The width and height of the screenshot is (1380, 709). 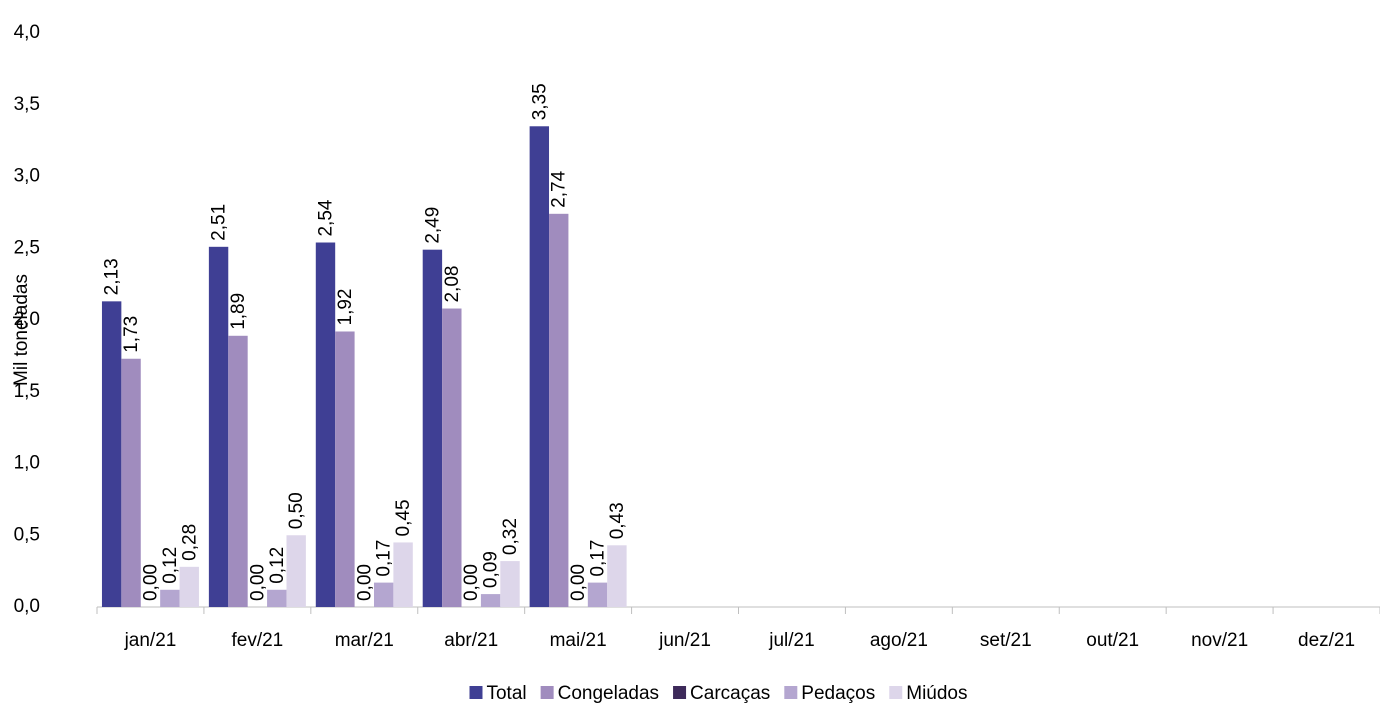 What do you see at coordinates (112, 276) in the screenshot?
I see `value-label: 2,13` at bounding box center [112, 276].